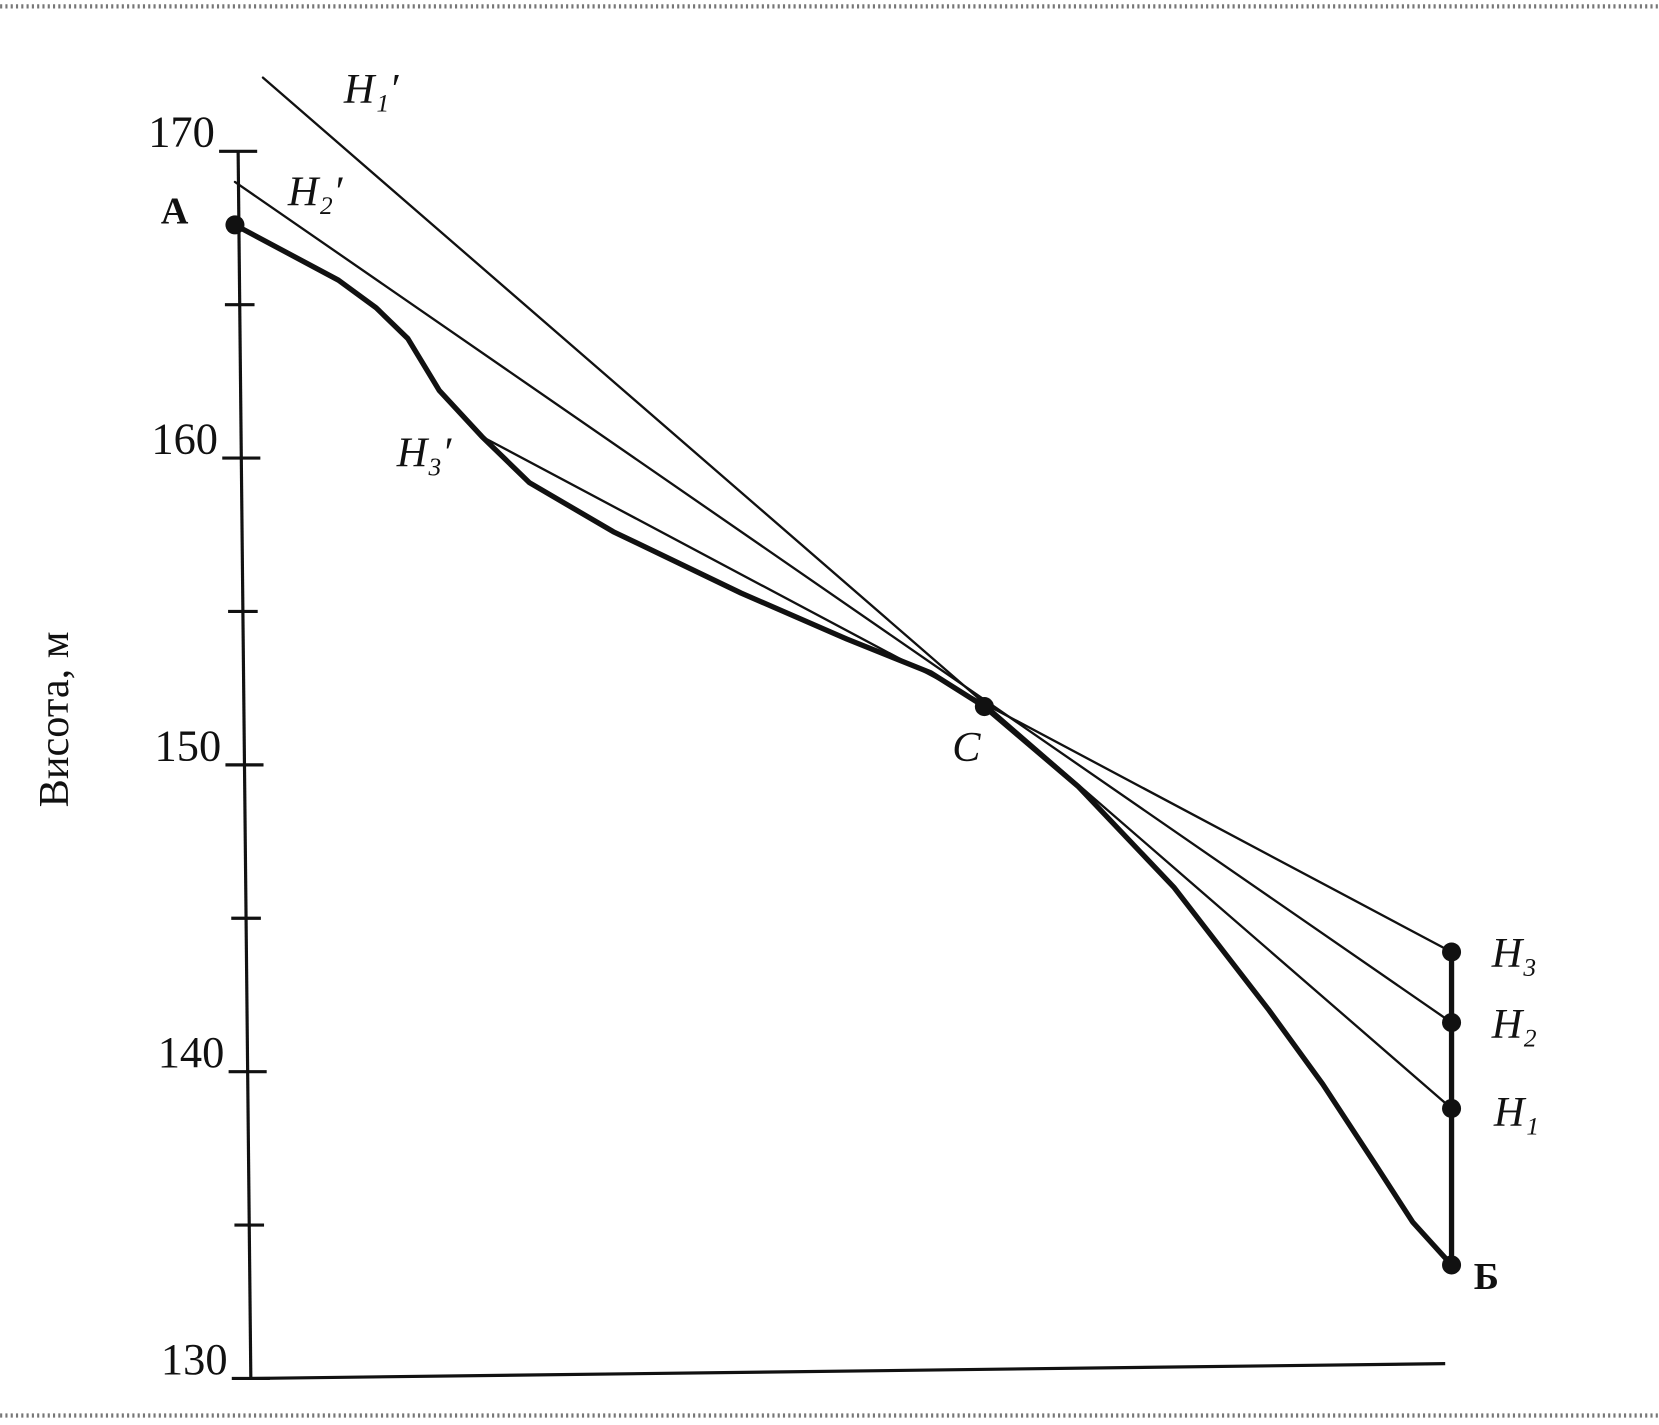 This screenshot has height=1425, width=1659. Describe the element at coordinates (181, 132) in the screenshot. I see `y-tick-label: 170` at that location.